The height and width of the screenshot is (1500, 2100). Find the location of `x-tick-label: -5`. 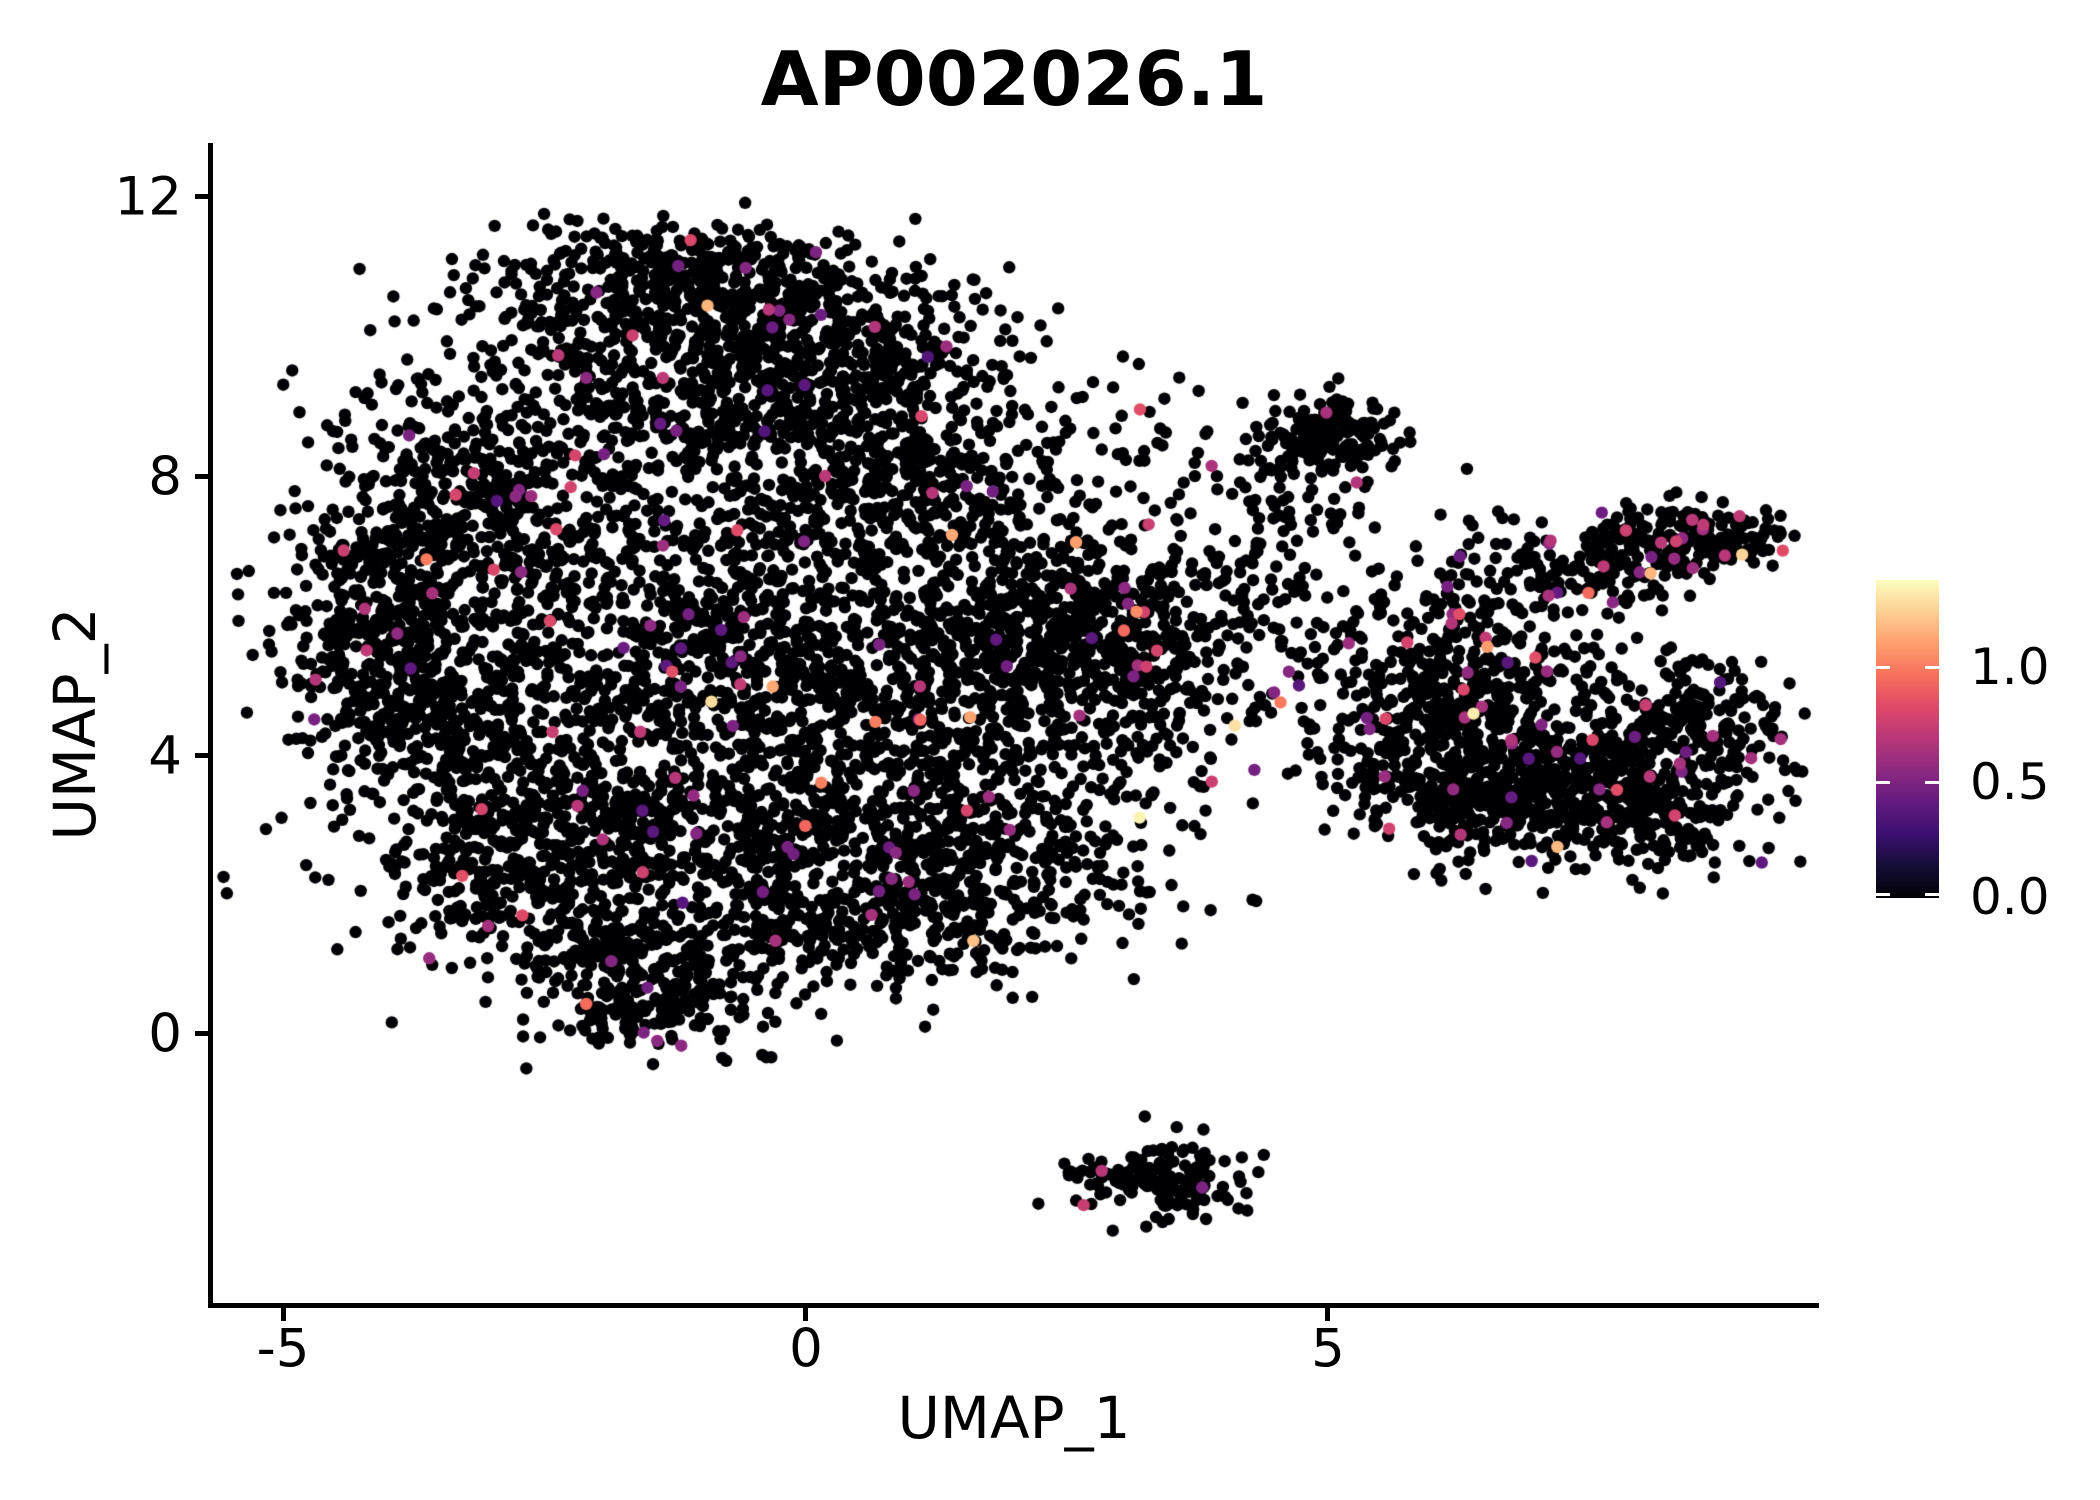

x-tick-label: -5 is located at coordinates (283, 1349).